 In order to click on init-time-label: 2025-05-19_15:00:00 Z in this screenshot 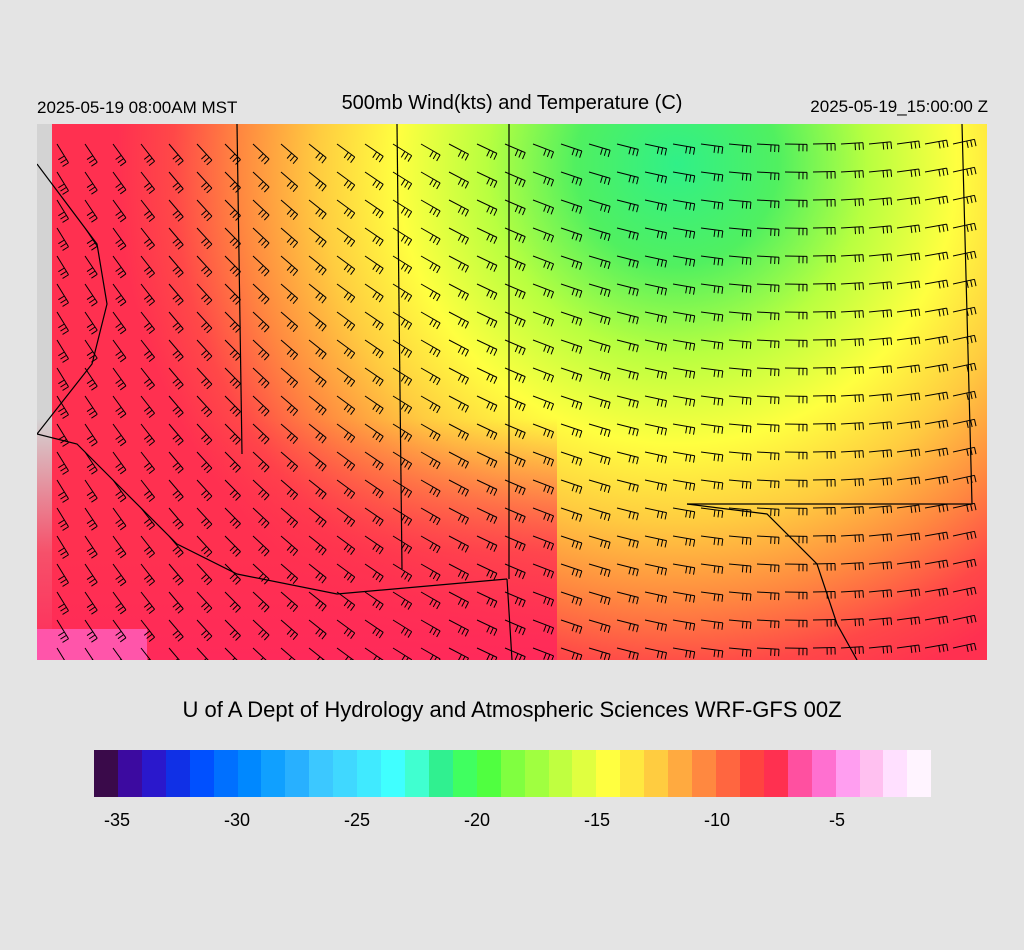, I will do `click(899, 106)`.